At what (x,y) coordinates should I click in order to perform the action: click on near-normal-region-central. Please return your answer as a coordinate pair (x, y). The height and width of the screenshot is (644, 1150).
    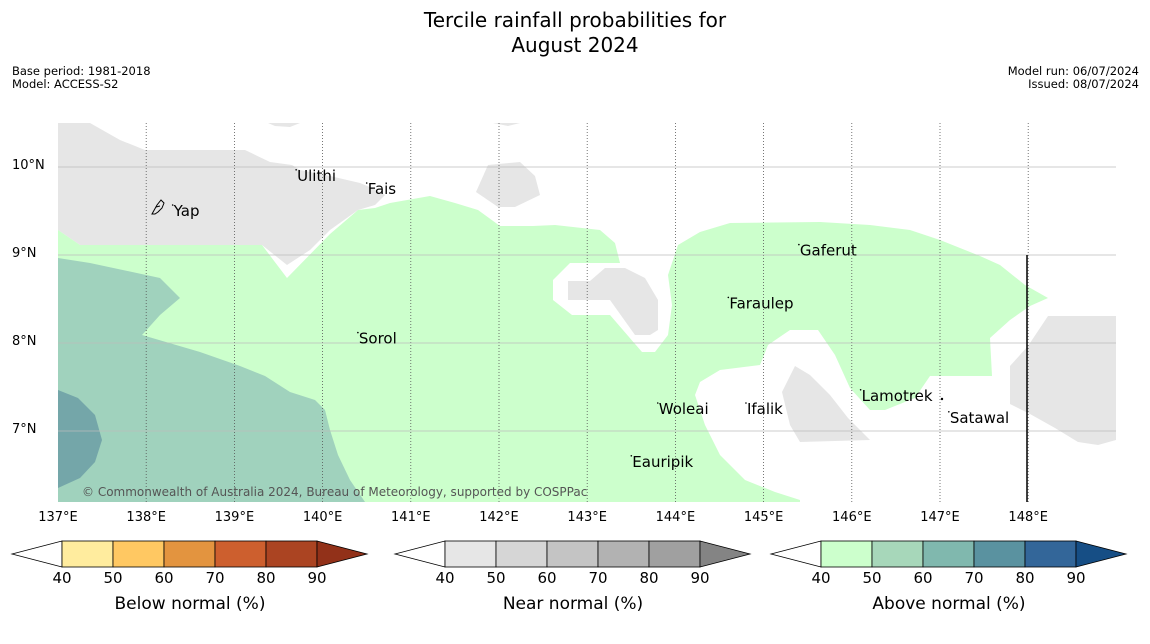
    Looking at the image, I should click on (613, 301).